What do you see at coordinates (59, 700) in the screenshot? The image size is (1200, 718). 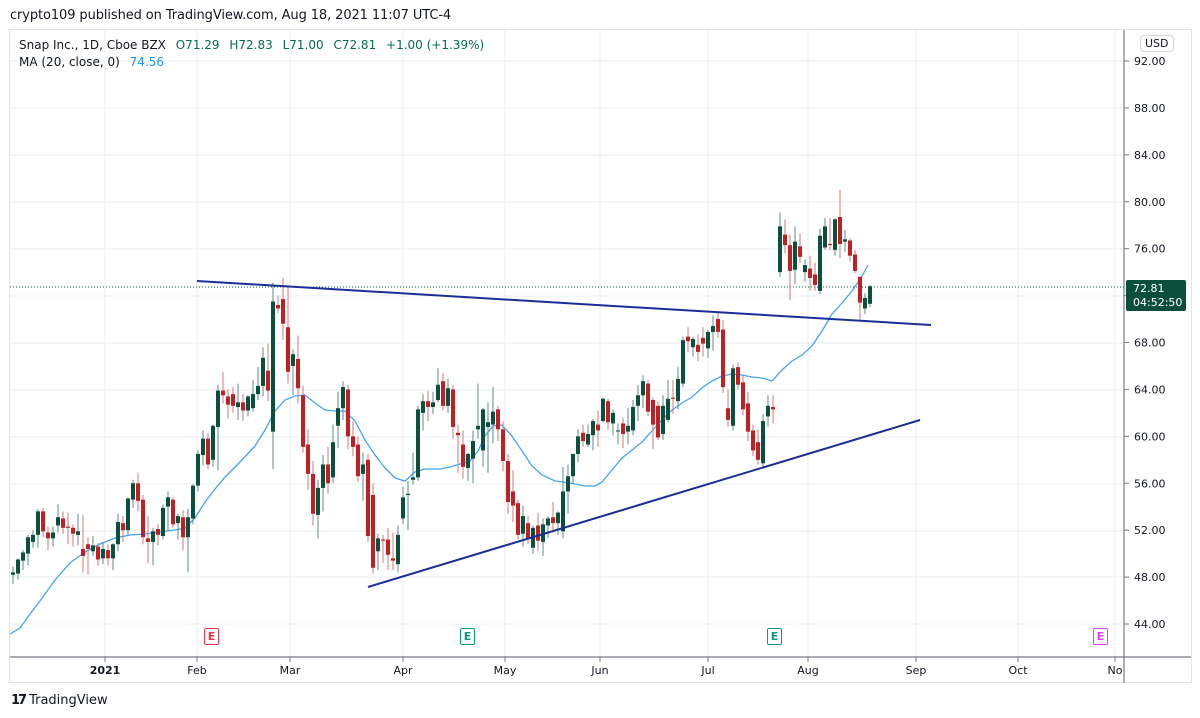 I see `tradingview-logo: 17 TradingView` at bounding box center [59, 700].